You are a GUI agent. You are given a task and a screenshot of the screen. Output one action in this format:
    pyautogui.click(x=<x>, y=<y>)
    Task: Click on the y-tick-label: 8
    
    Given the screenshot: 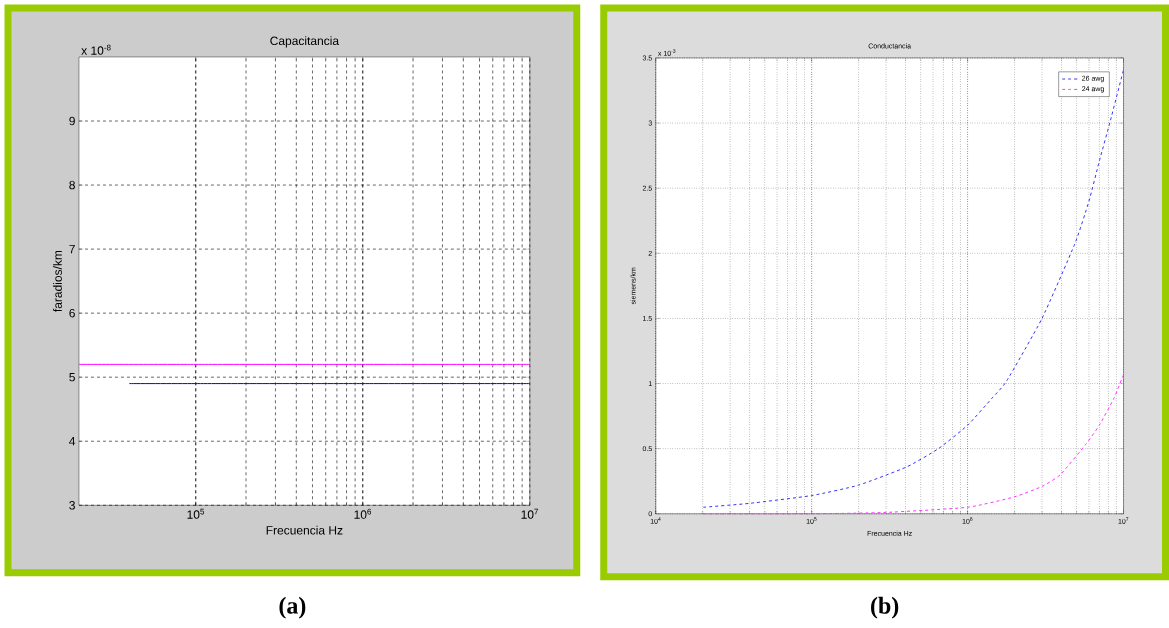 What is the action you would take?
    pyautogui.click(x=72, y=185)
    